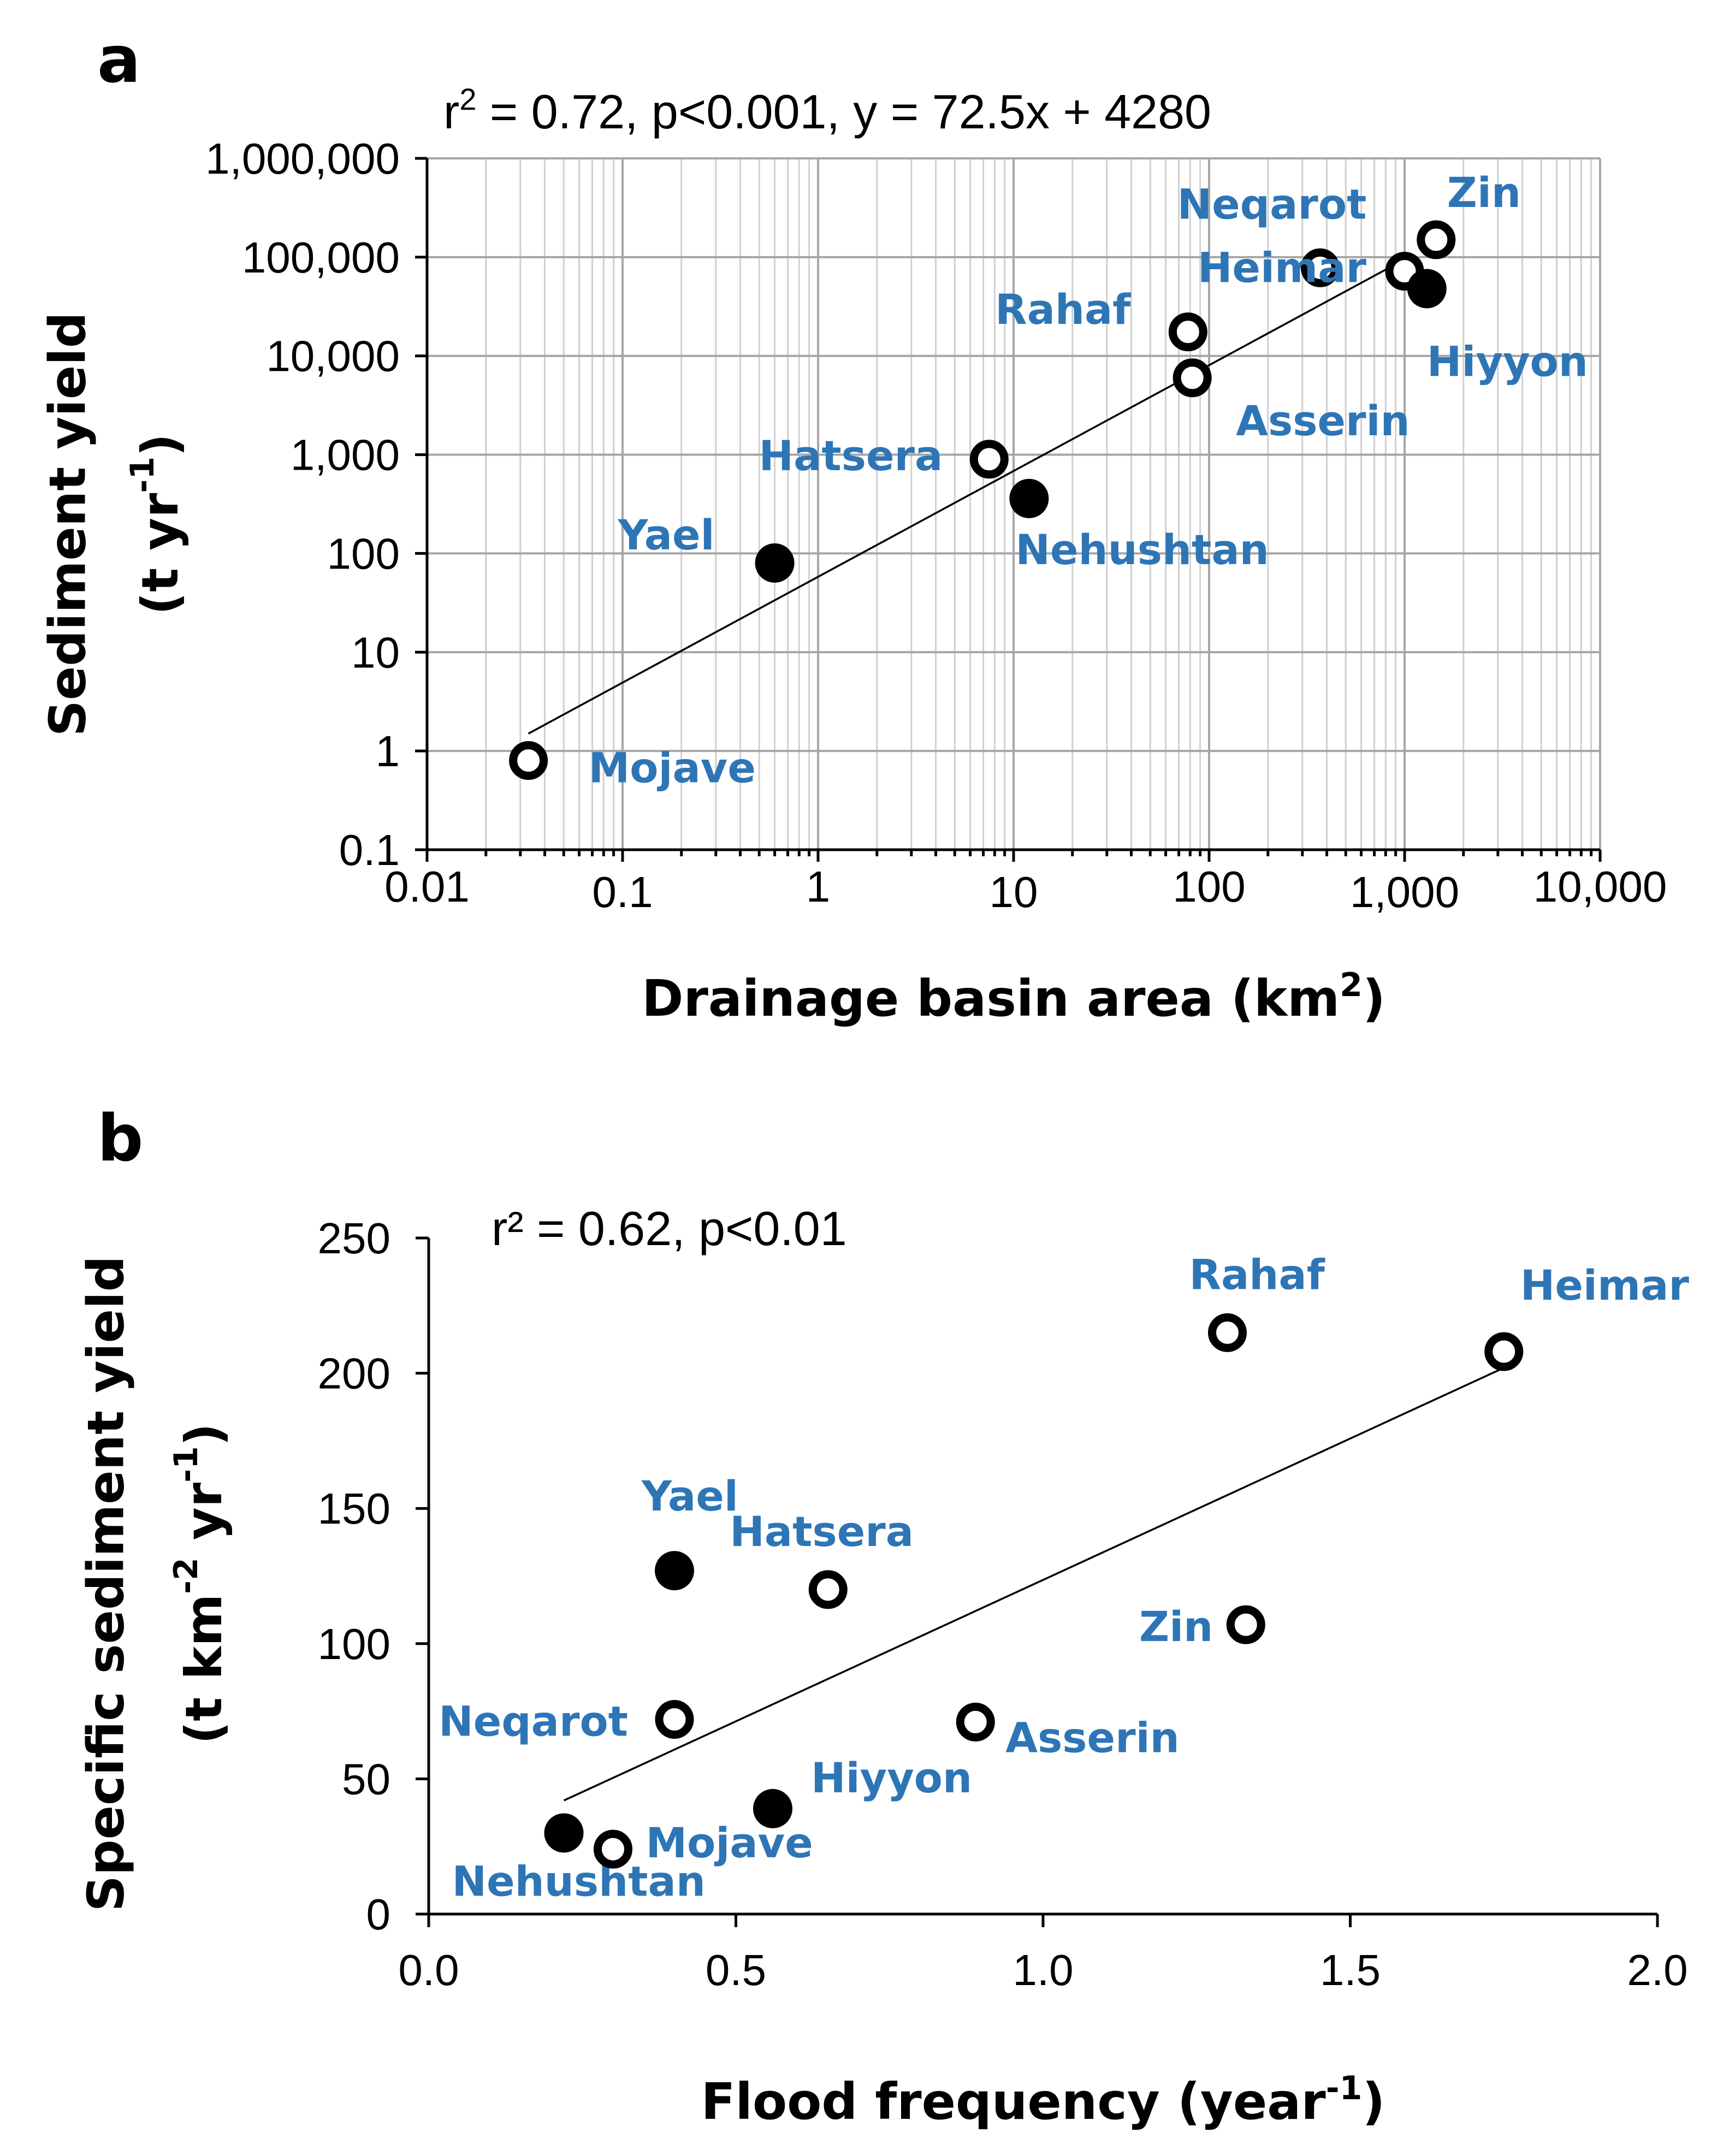  What do you see at coordinates (200, 1583) in the screenshot?
I see `panel-b-y-axis-units: (t km-2 yr-1)` at bounding box center [200, 1583].